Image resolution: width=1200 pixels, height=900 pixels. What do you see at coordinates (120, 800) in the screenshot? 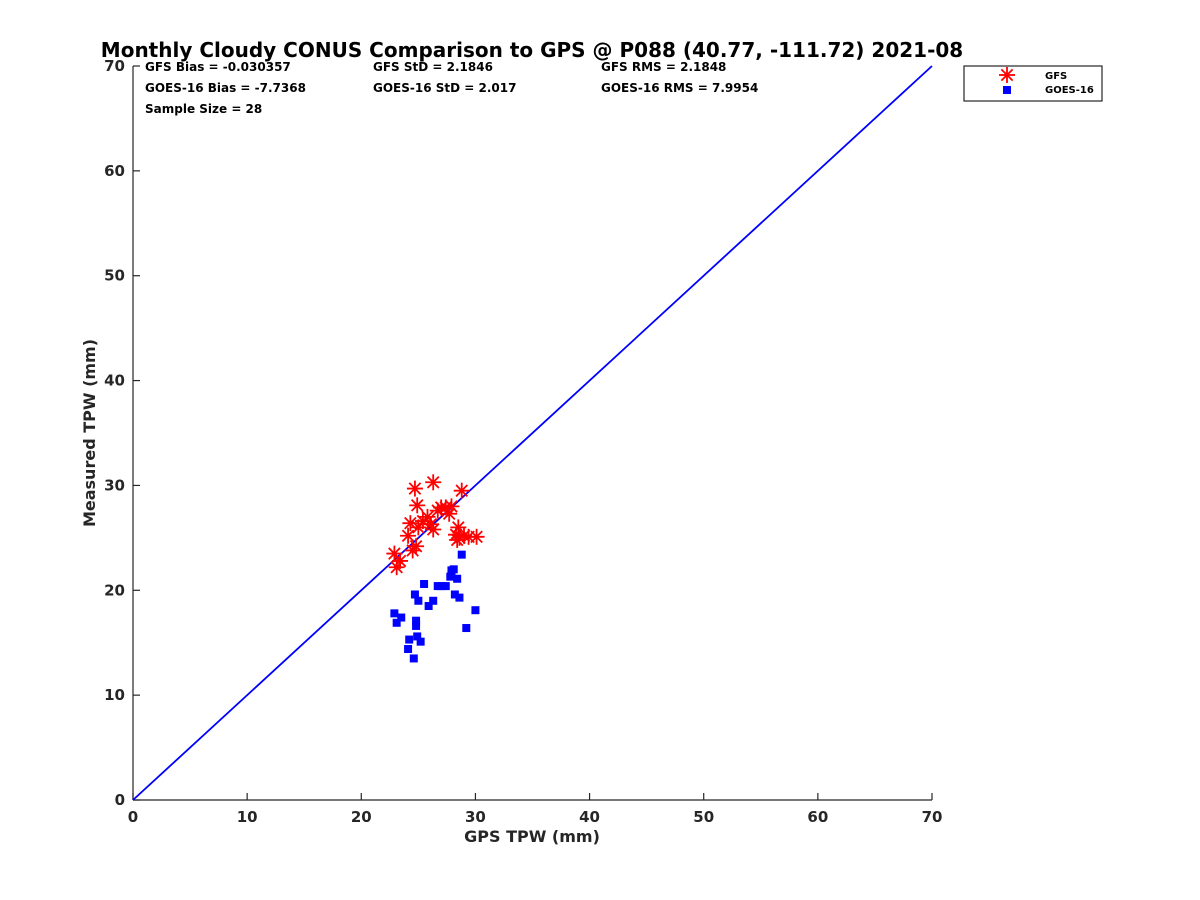
I see `y-tick-label: 0` at bounding box center [120, 800].